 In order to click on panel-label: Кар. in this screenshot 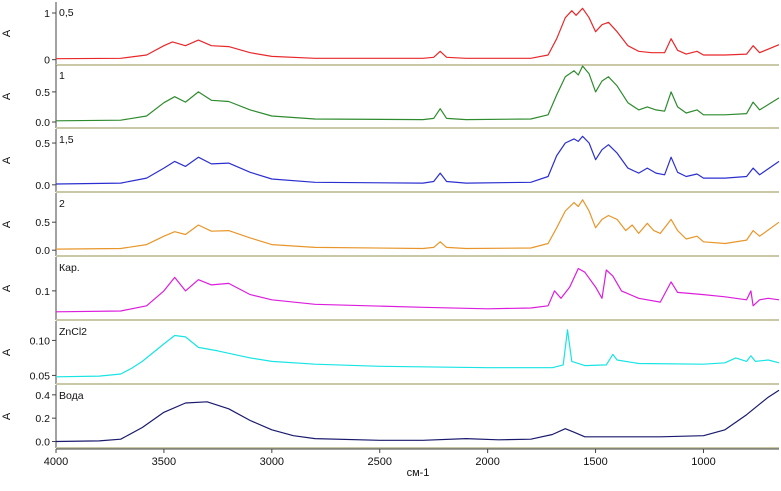, I will do `click(69, 268)`.